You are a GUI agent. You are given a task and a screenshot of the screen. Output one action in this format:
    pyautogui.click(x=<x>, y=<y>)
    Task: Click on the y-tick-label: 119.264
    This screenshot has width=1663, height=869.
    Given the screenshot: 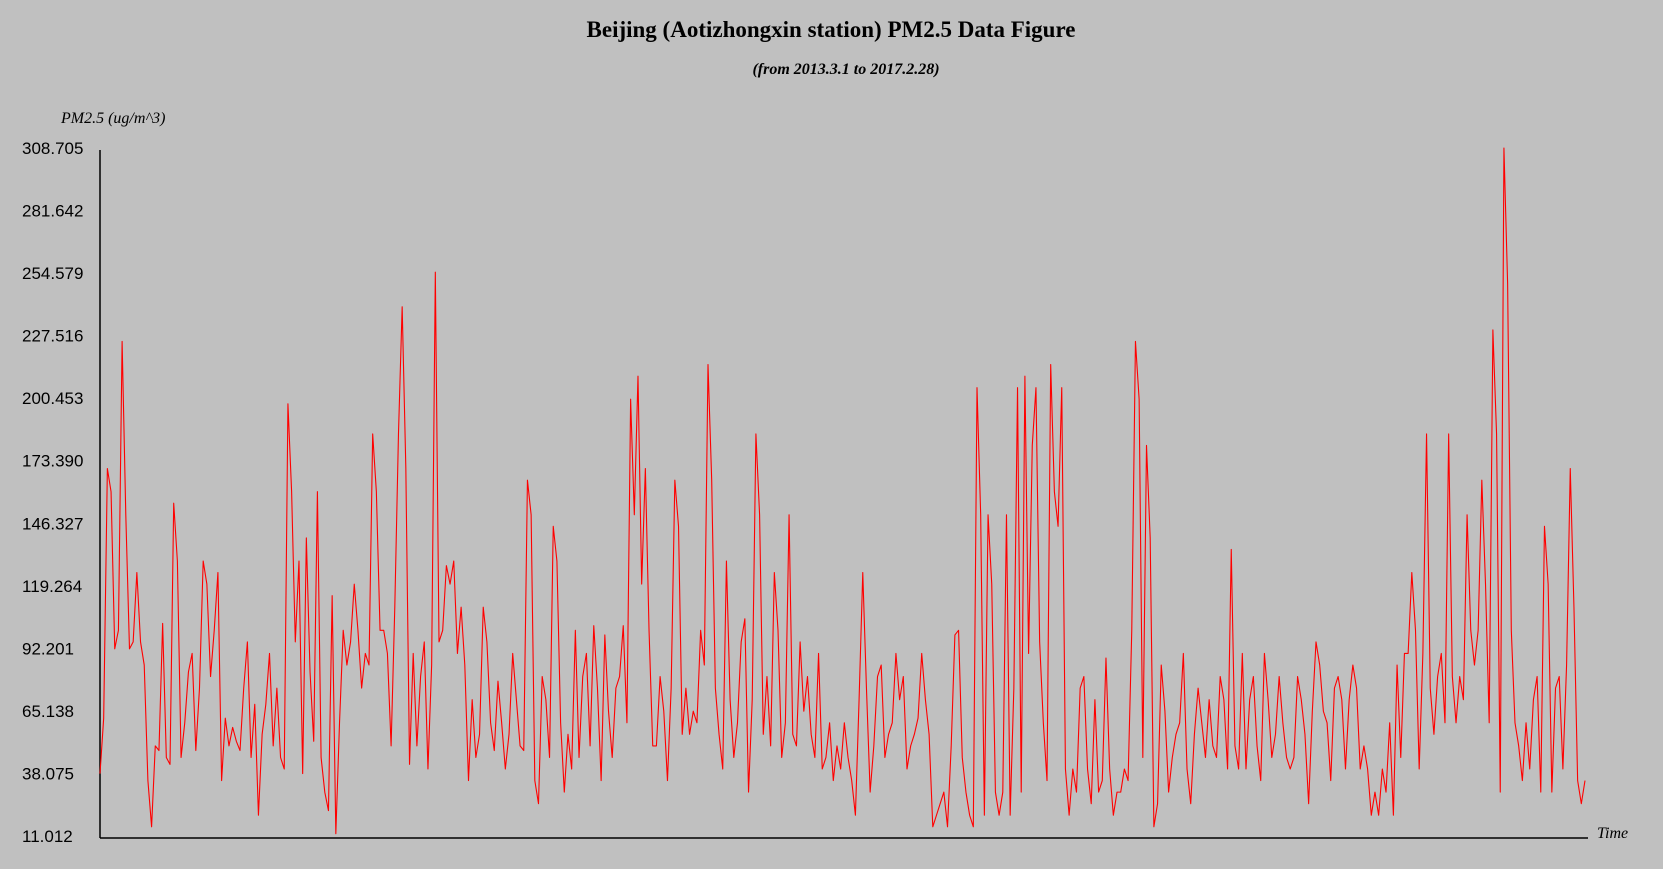 What is the action you would take?
    pyautogui.click(x=52, y=586)
    